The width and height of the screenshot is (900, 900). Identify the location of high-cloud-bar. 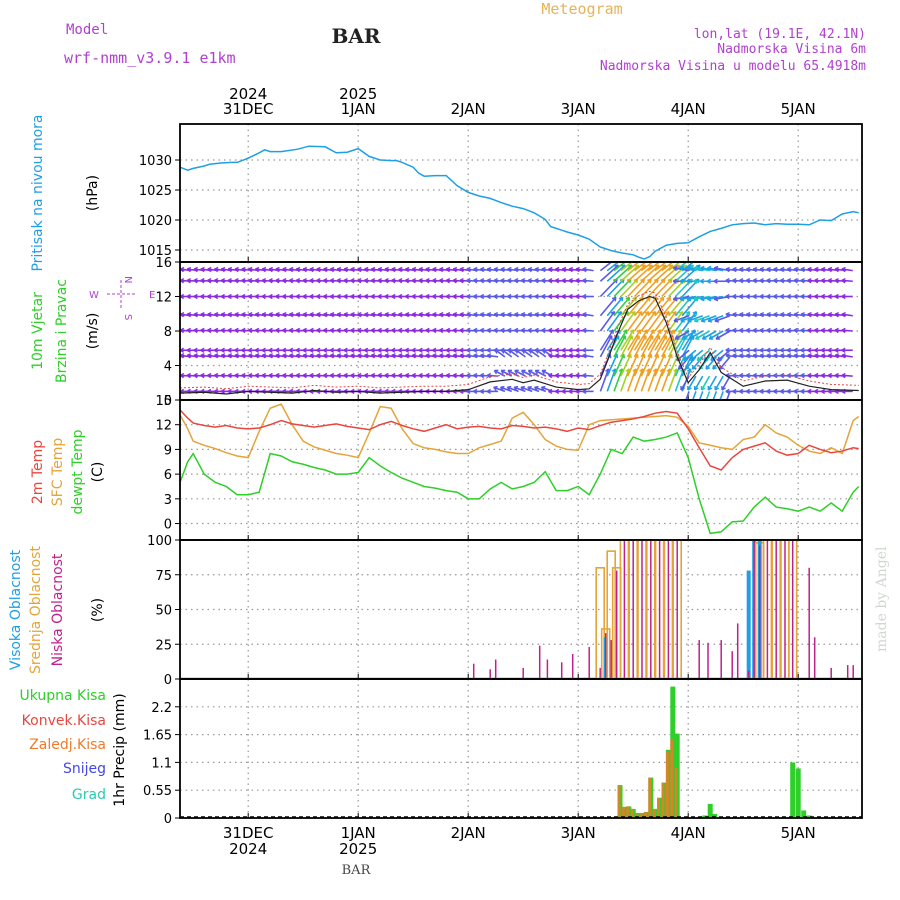
(748, 624).